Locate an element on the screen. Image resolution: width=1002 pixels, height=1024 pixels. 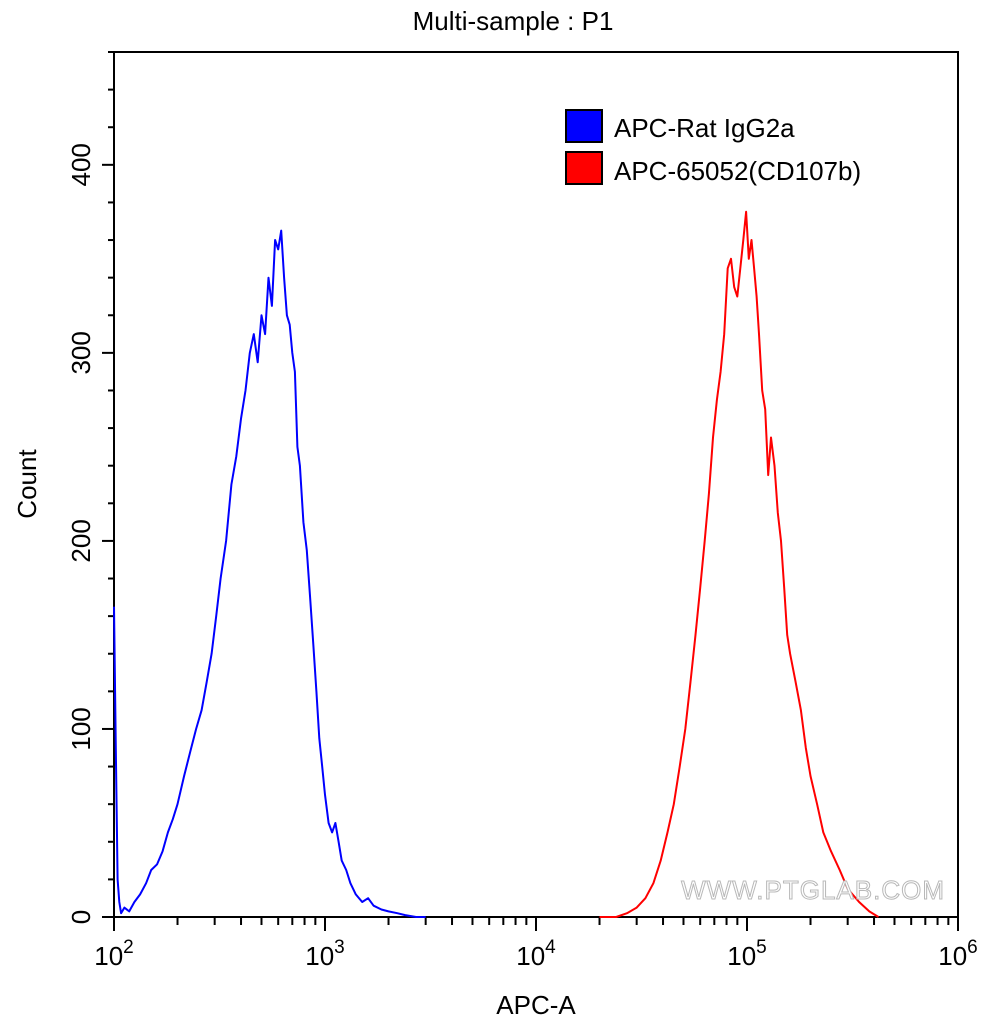
y-tick-label: 300 is located at coordinates (81, 352).